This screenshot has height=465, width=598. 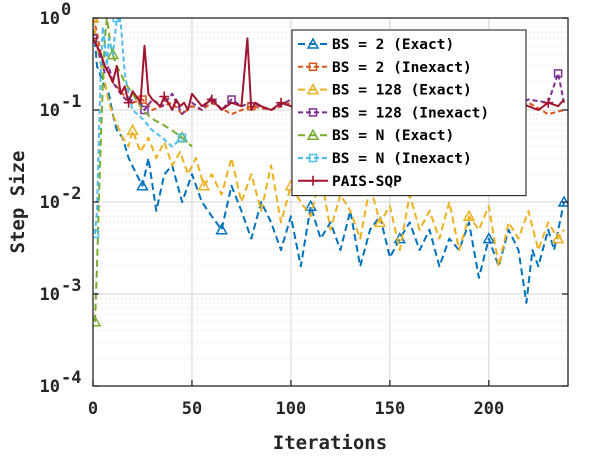 What do you see at coordinates (71, 102) in the screenshot?
I see `y-tick-exponent: -1` at bounding box center [71, 102].